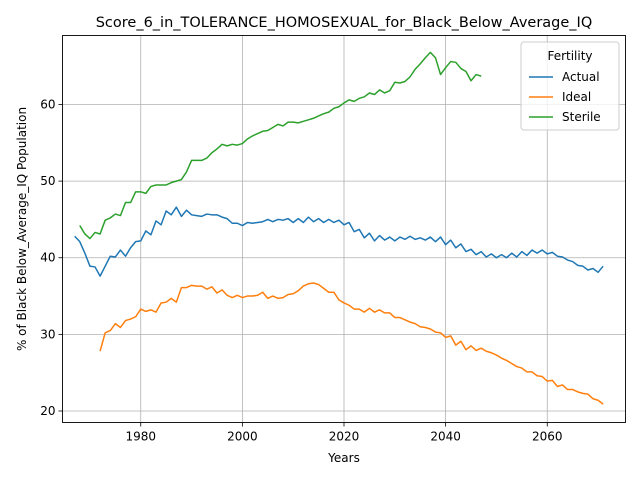 This screenshot has height=485, width=640. I want to click on y-tick-label: 50, so click(47, 181).